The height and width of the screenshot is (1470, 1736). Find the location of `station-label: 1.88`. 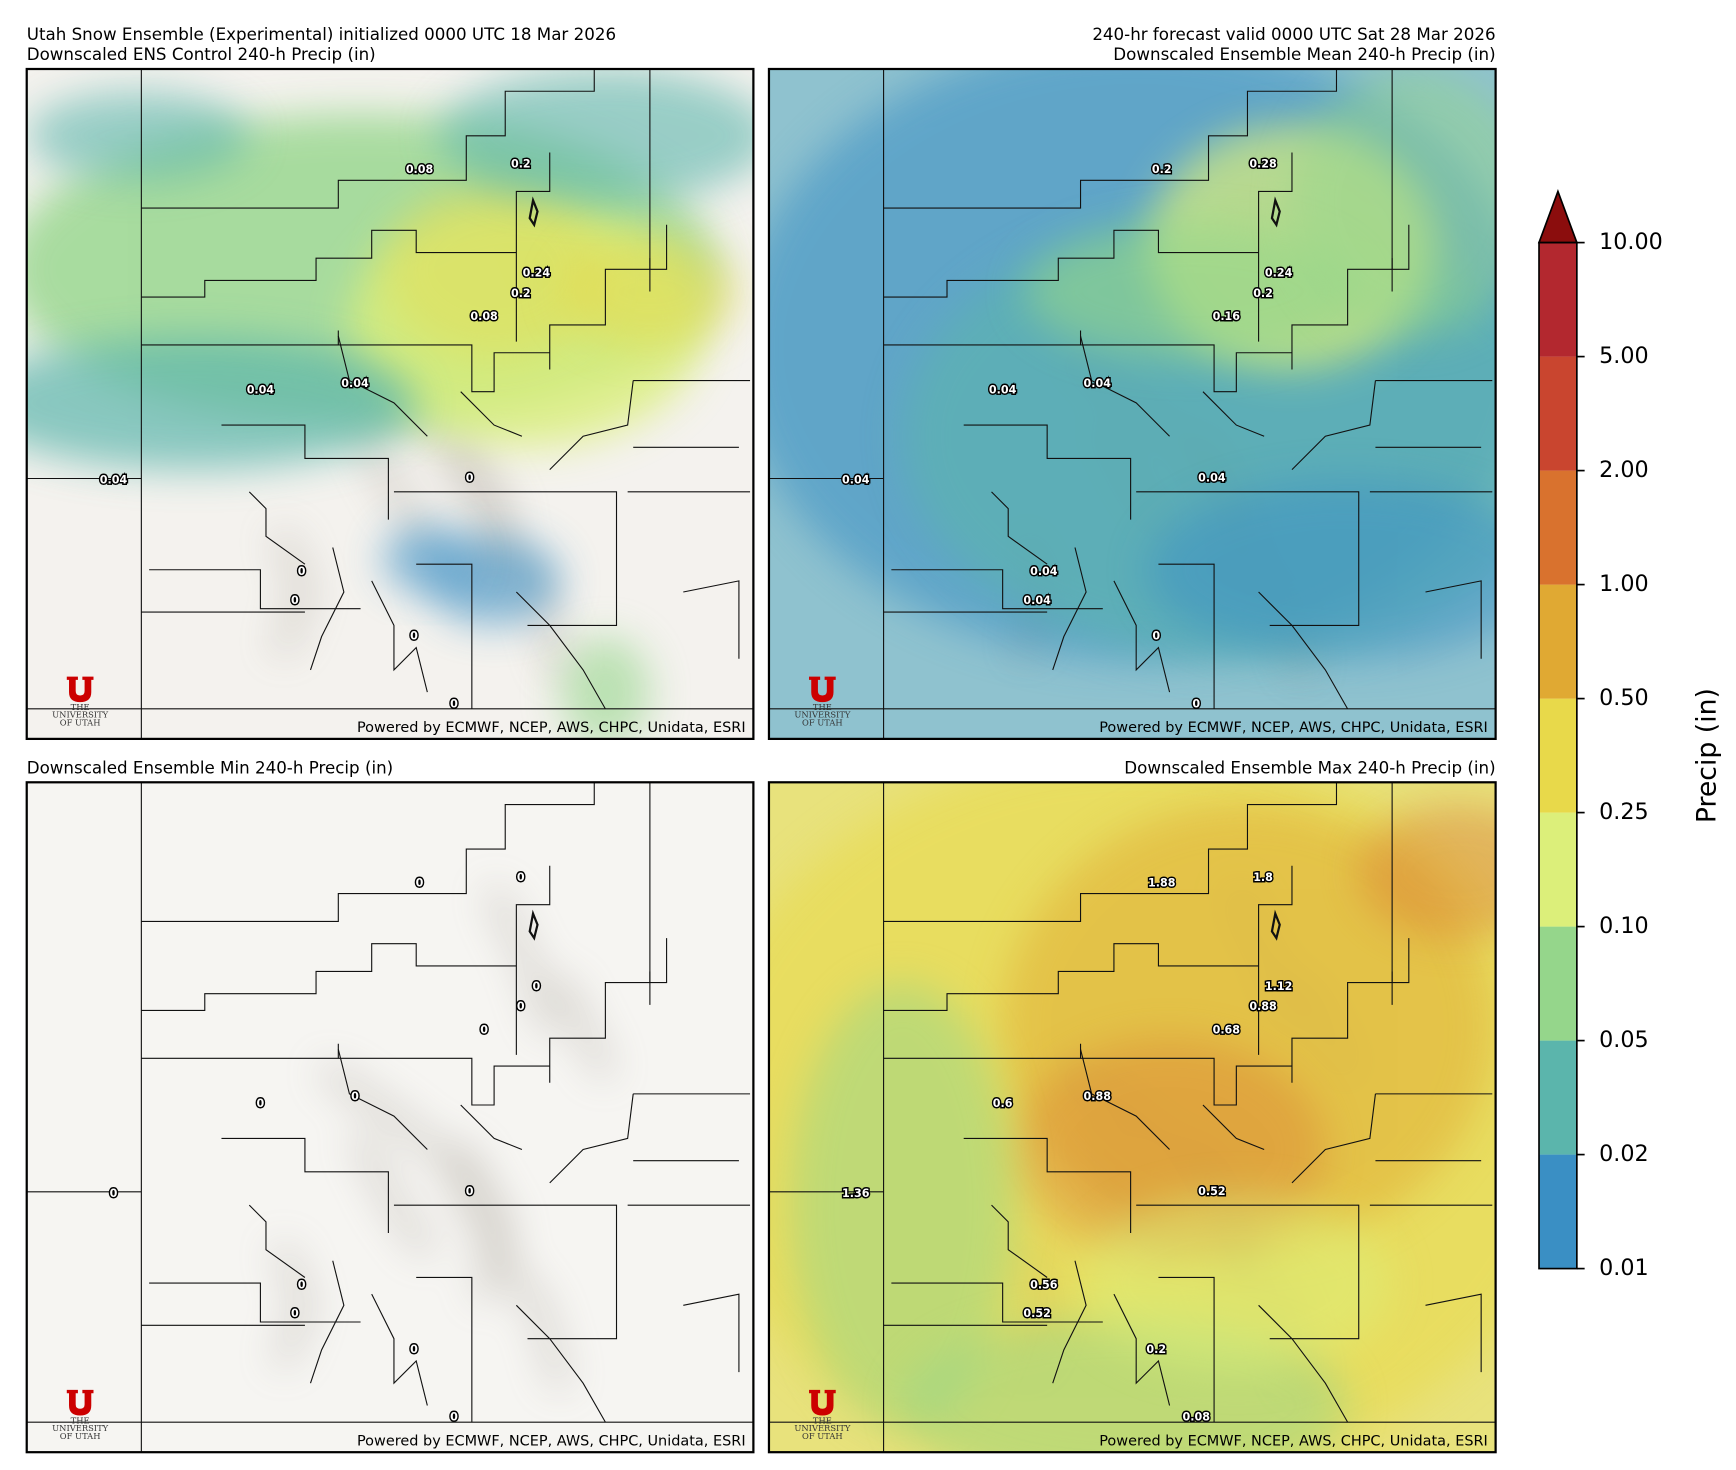

station-label: 1.88 is located at coordinates (1162, 883).